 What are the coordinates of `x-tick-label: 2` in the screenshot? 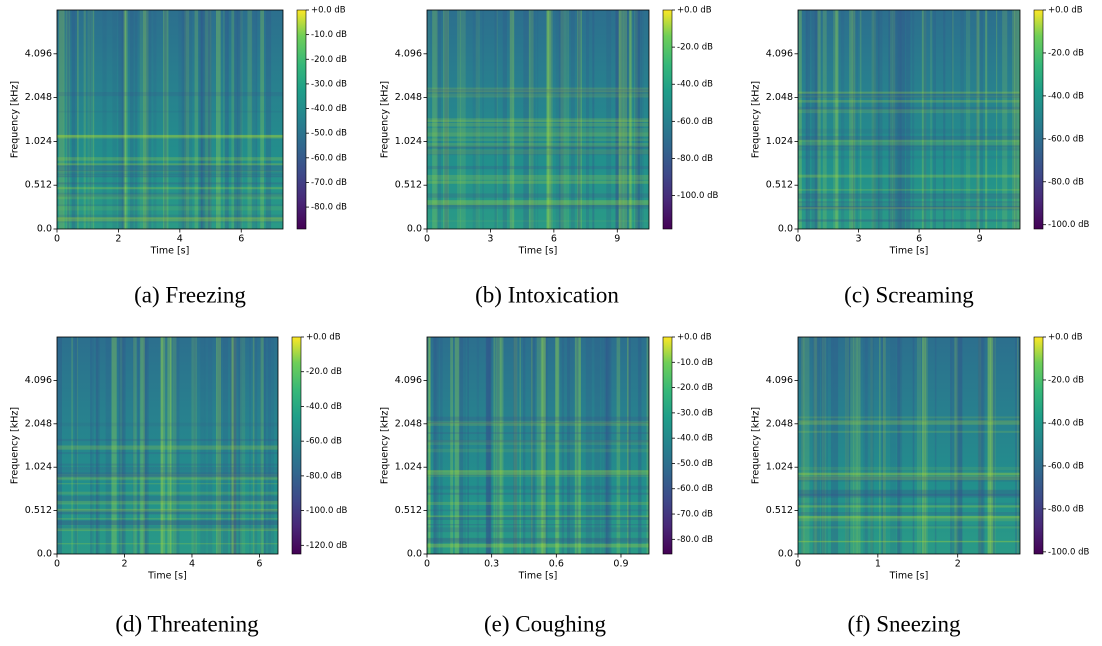 It's located at (958, 564).